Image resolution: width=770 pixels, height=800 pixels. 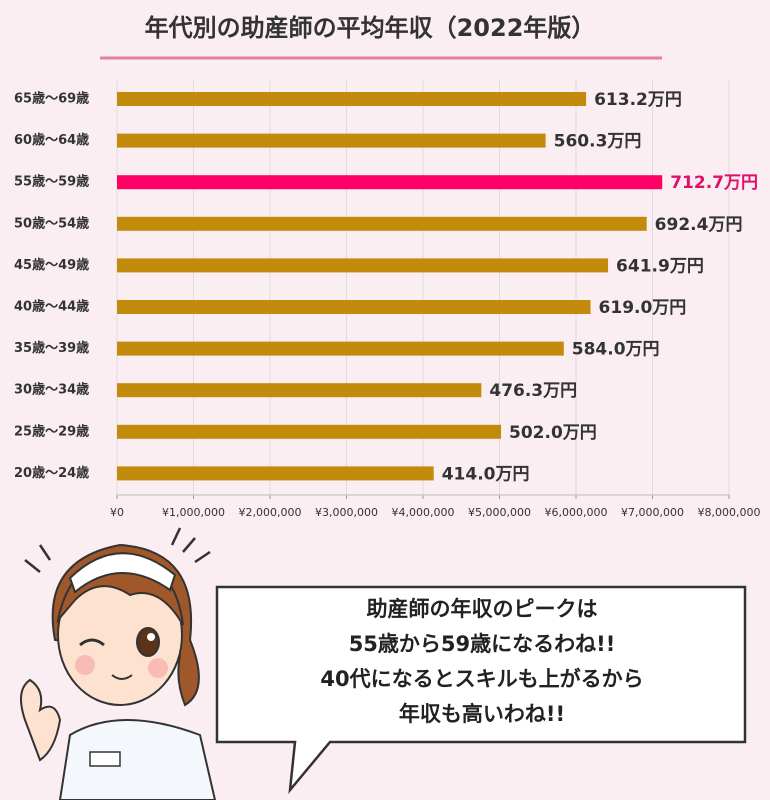 I want to click on x-tick-label: ¥8,000,000, so click(x=729, y=512).